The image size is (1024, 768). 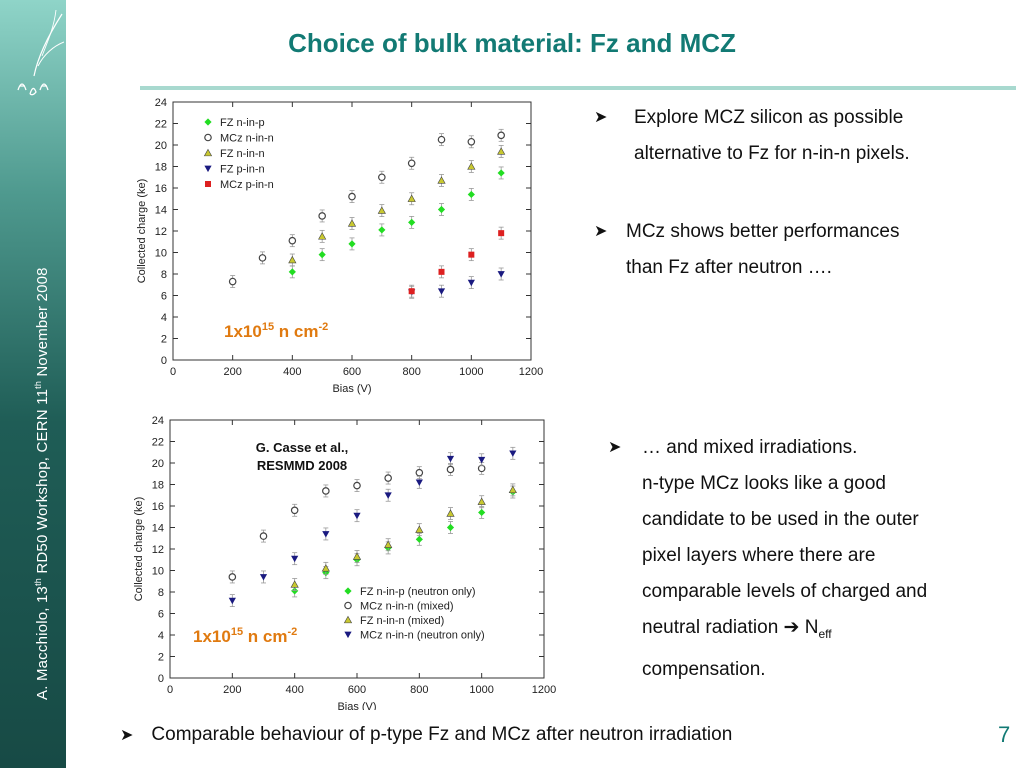 What do you see at coordinates (164, 361) in the screenshot?
I see `y-tick-label: 0` at bounding box center [164, 361].